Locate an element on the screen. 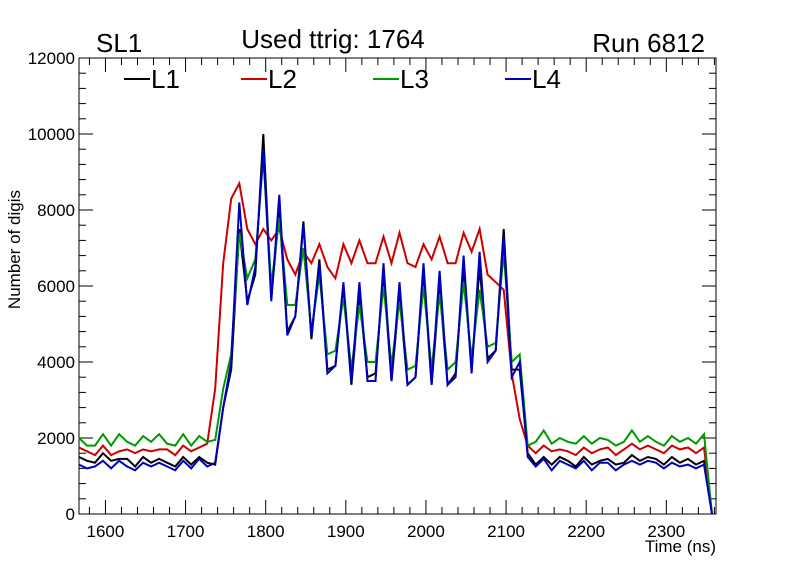  x-tick-label: 2200 is located at coordinates (586, 531).